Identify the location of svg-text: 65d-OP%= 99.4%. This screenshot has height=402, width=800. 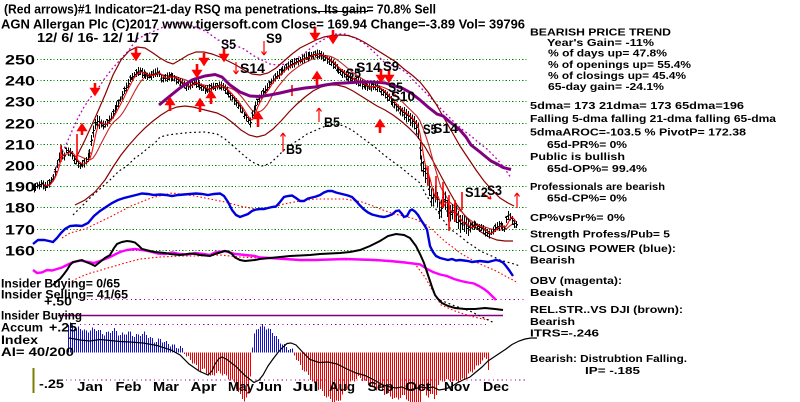
(597, 169).